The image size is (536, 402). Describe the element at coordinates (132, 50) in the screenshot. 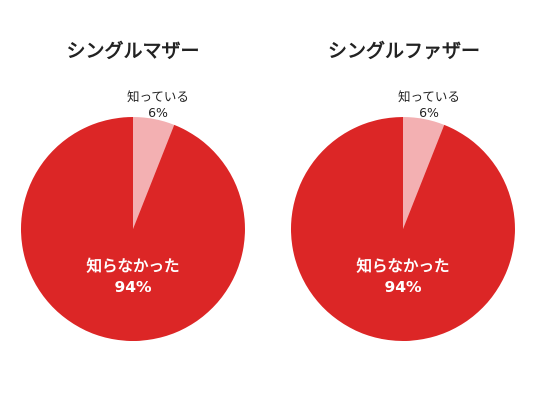

I see `chart-title: シングルマザー` at that location.